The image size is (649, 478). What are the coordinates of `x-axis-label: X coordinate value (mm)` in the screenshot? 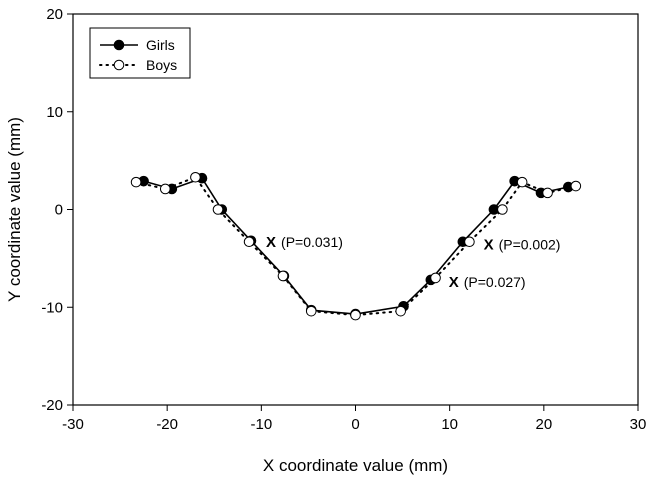 It's located at (355, 465).